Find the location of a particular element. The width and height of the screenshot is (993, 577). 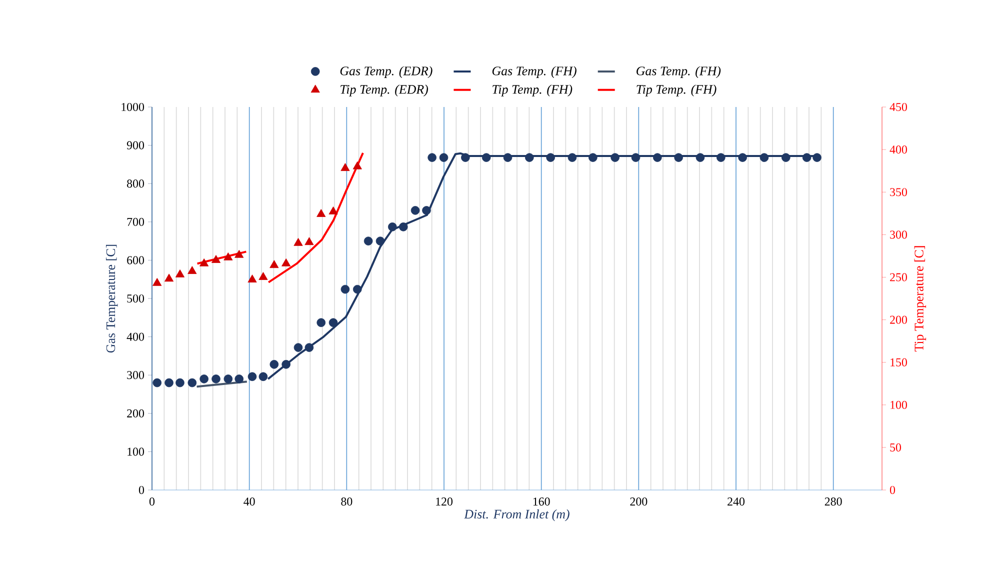

legend-label: Tip Temp. (EDR) is located at coordinates (384, 90).